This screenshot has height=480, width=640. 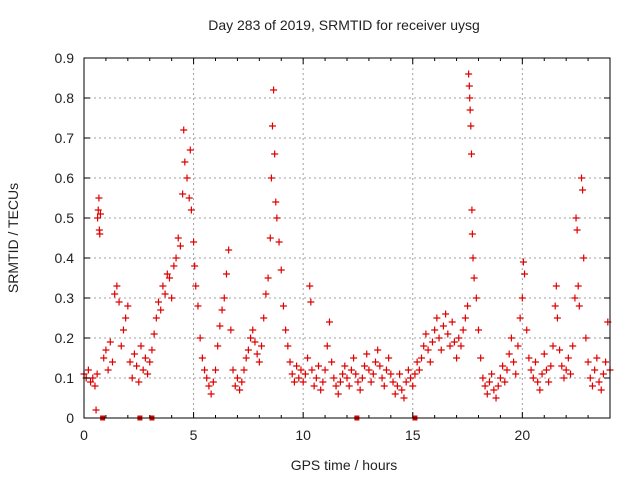 I want to click on y-tick-label: 0.5, so click(x=65, y=218).